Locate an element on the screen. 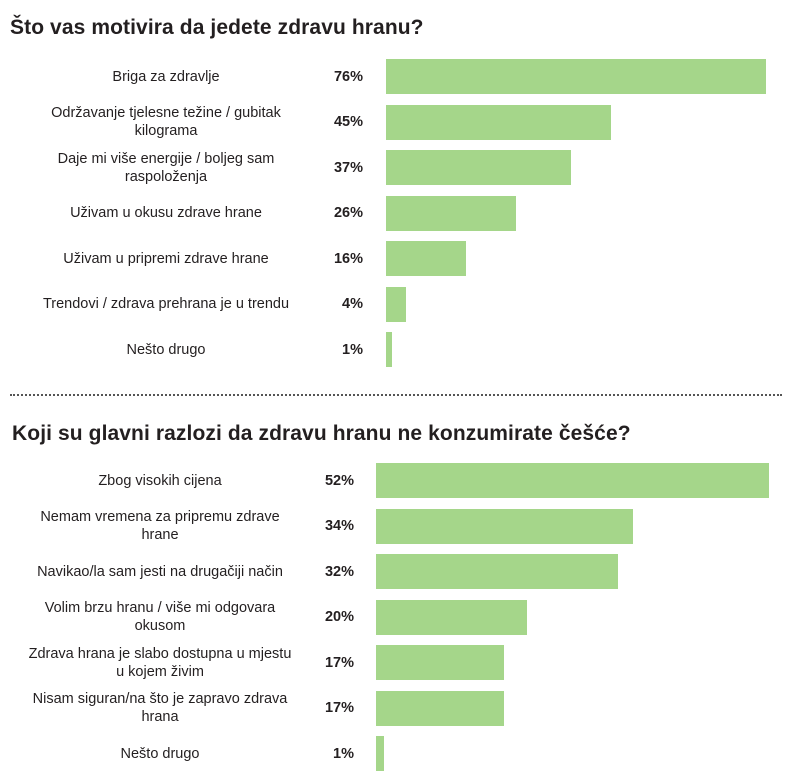 This screenshot has width=795, height=782. bar-row: Trendovi / zdrava prehrana je u trendu 4% is located at coordinates (397, 304).